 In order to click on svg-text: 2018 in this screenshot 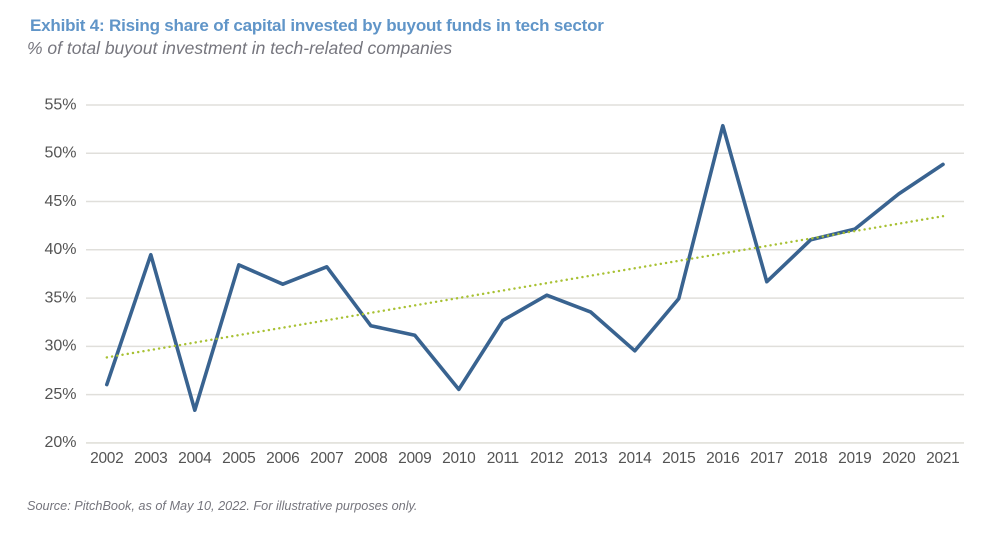, I will do `click(810, 458)`.